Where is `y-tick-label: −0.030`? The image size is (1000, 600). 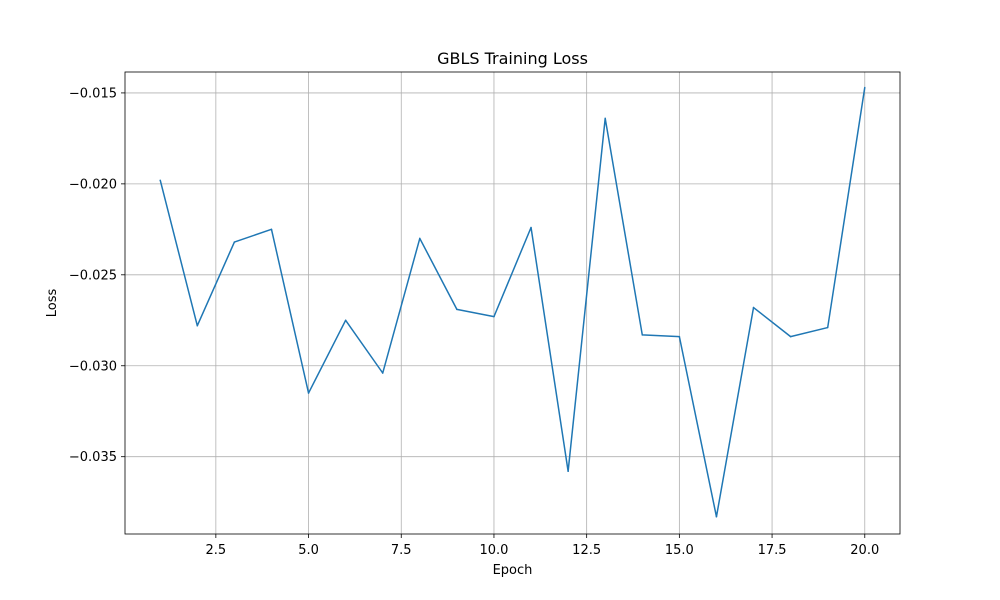 y-tick-label: −0.030 is located at coordinates (93, 366).